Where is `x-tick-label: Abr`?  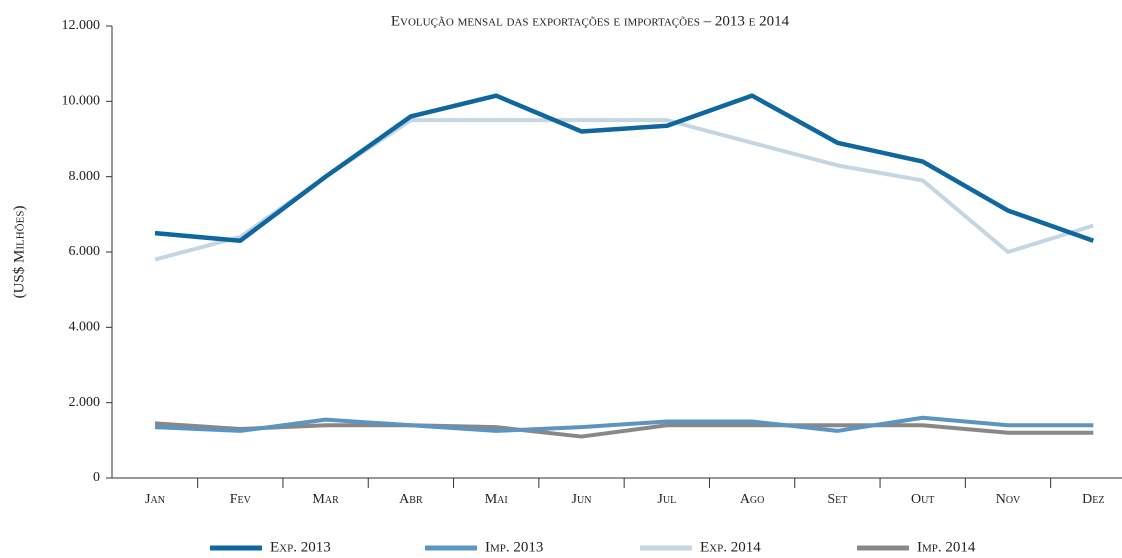
x-tick-label: Abr is located at coordinates (411, 499).